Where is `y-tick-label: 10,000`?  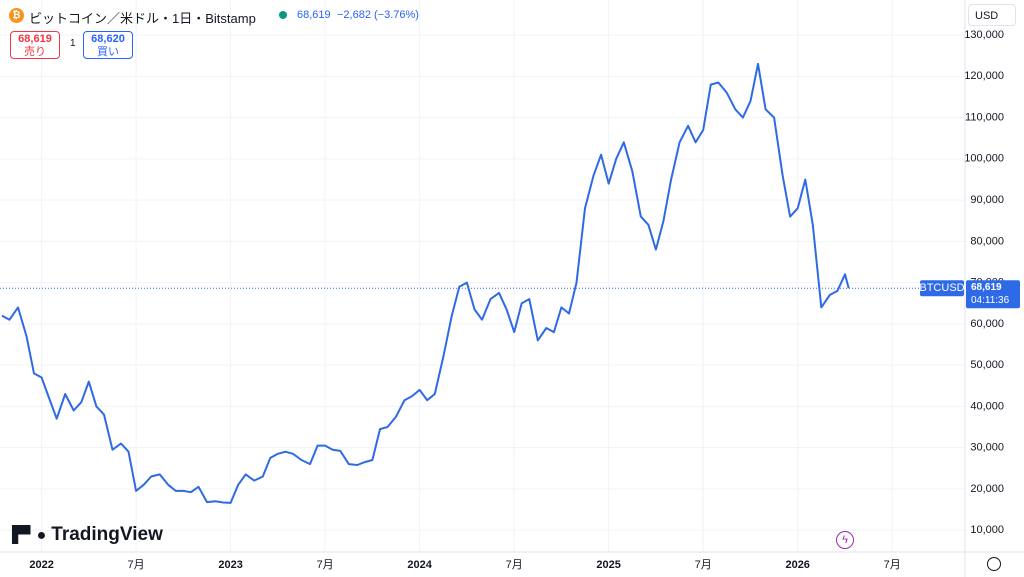 y-tick-label: 10,000 is located at coordinates (987, 530).